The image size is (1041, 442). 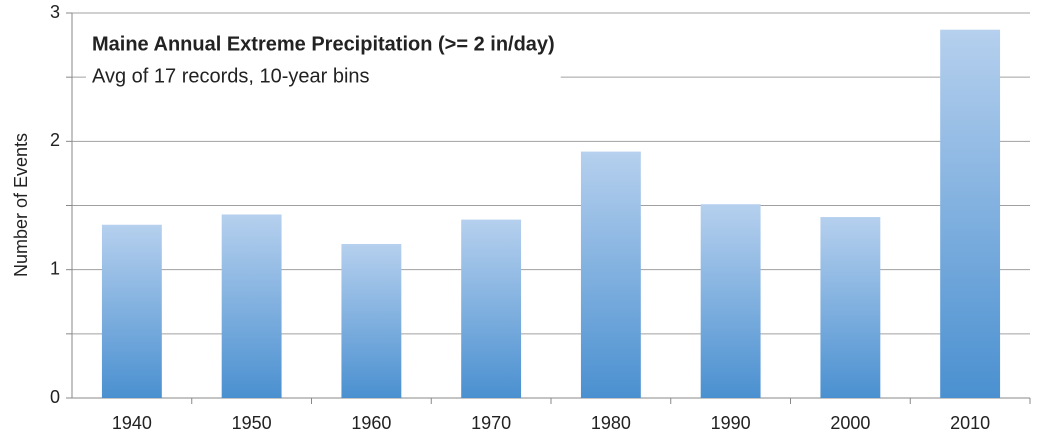 I want to click on y-axis-label: Number of Events, so click(x=21, y=205).